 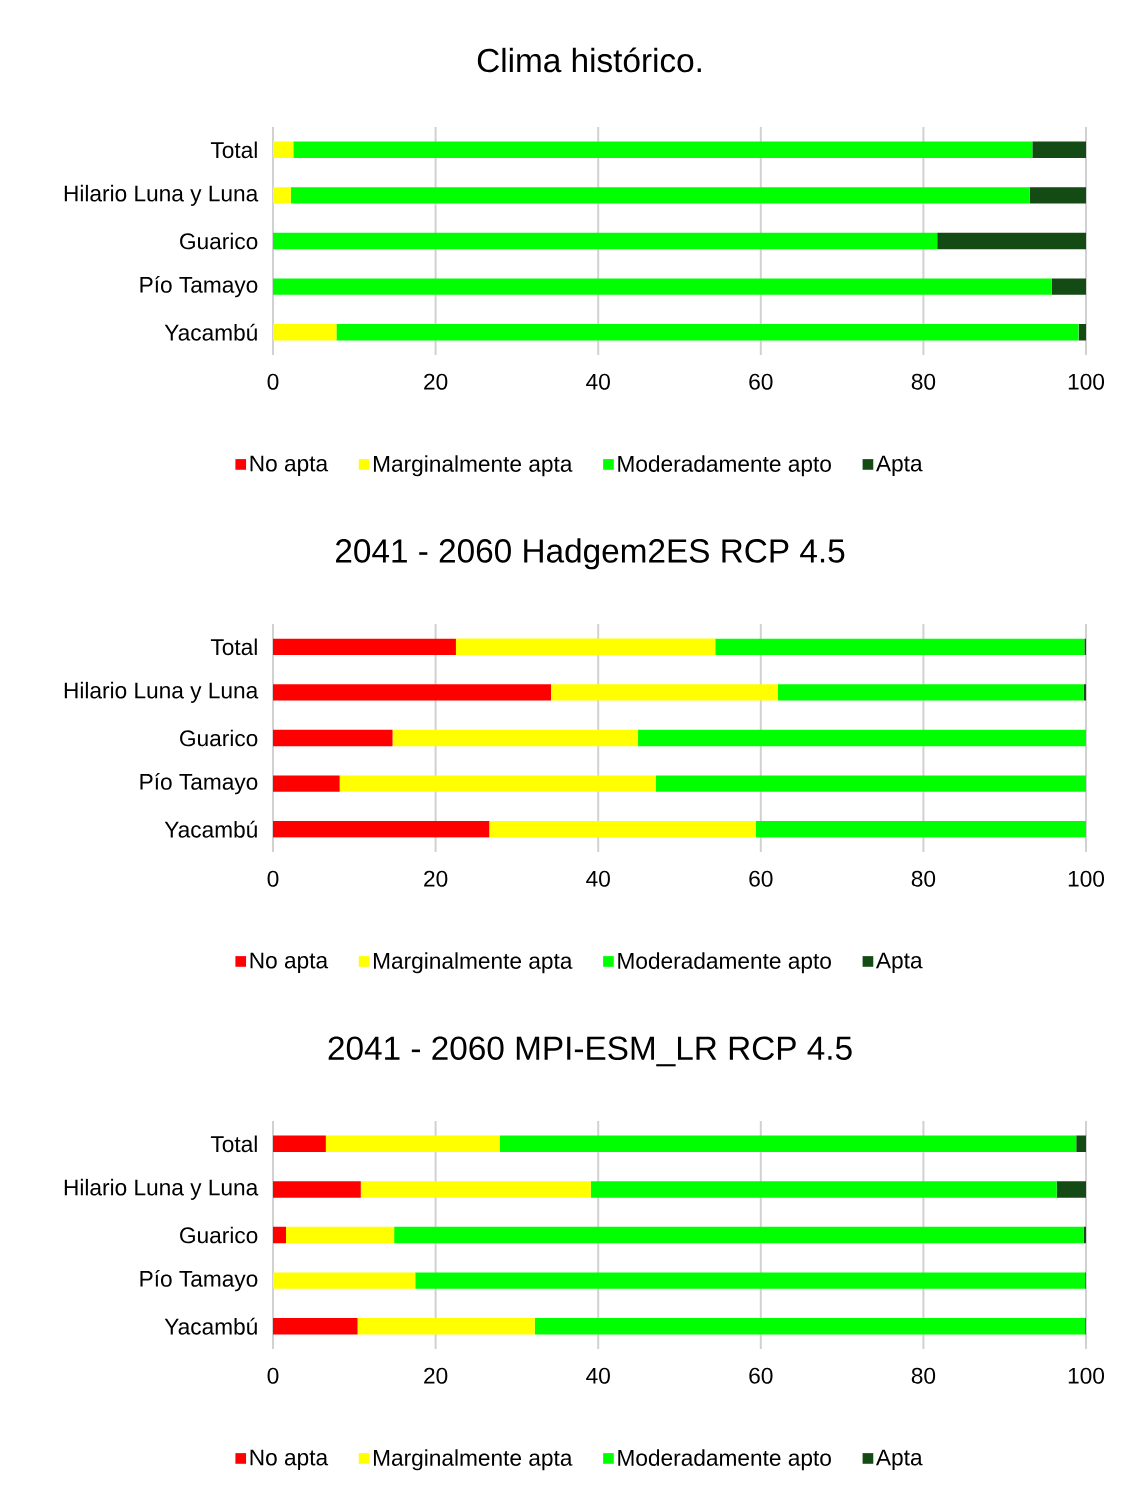 I want to click on chart-title: Clima histórico., so click(x=589, y=60).